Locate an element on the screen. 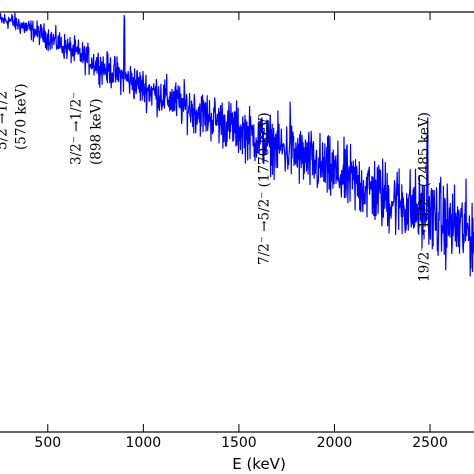 The image size is (474, 474). peak-annotation: (570 keV) is located at coordinates (22, 116).